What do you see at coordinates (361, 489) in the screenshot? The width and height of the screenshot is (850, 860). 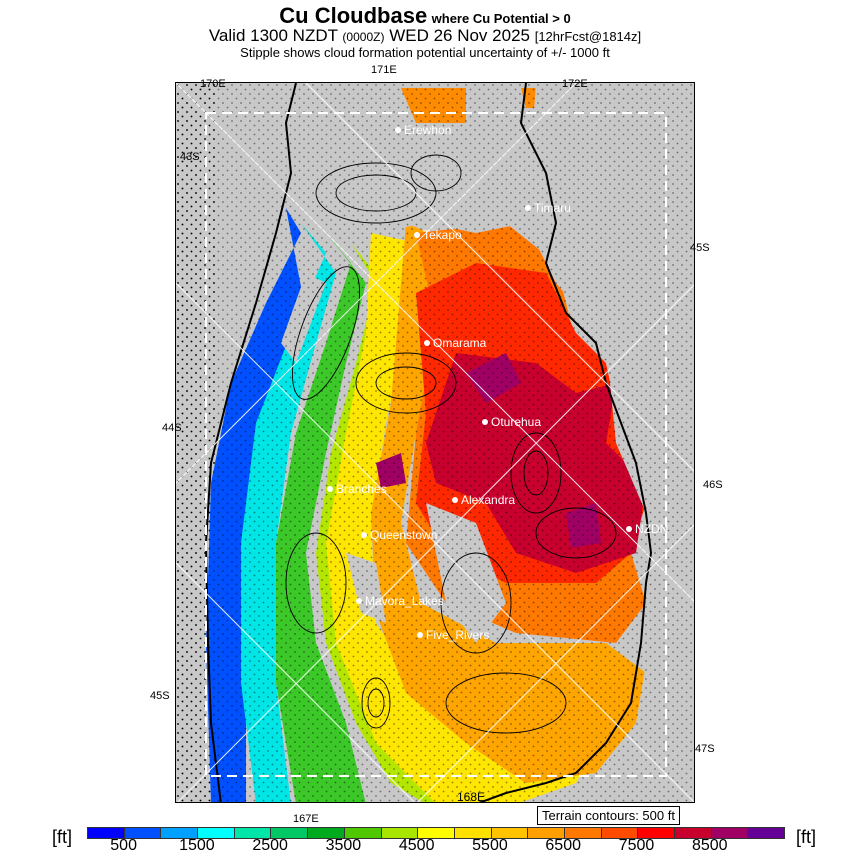 I see `town-label: Branches` at bounding box center [361, 489].